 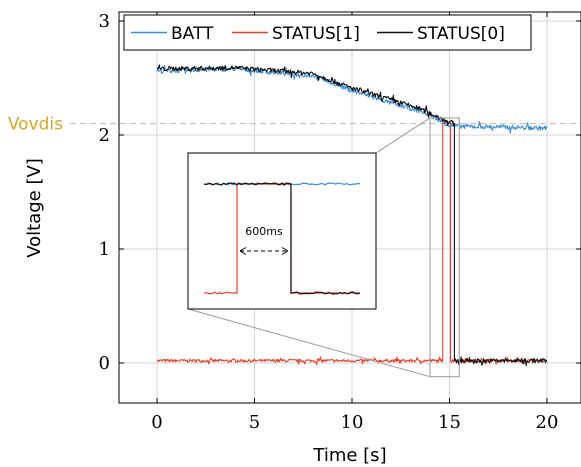 I want to click on inset-frame, so click(x=282, y=231).